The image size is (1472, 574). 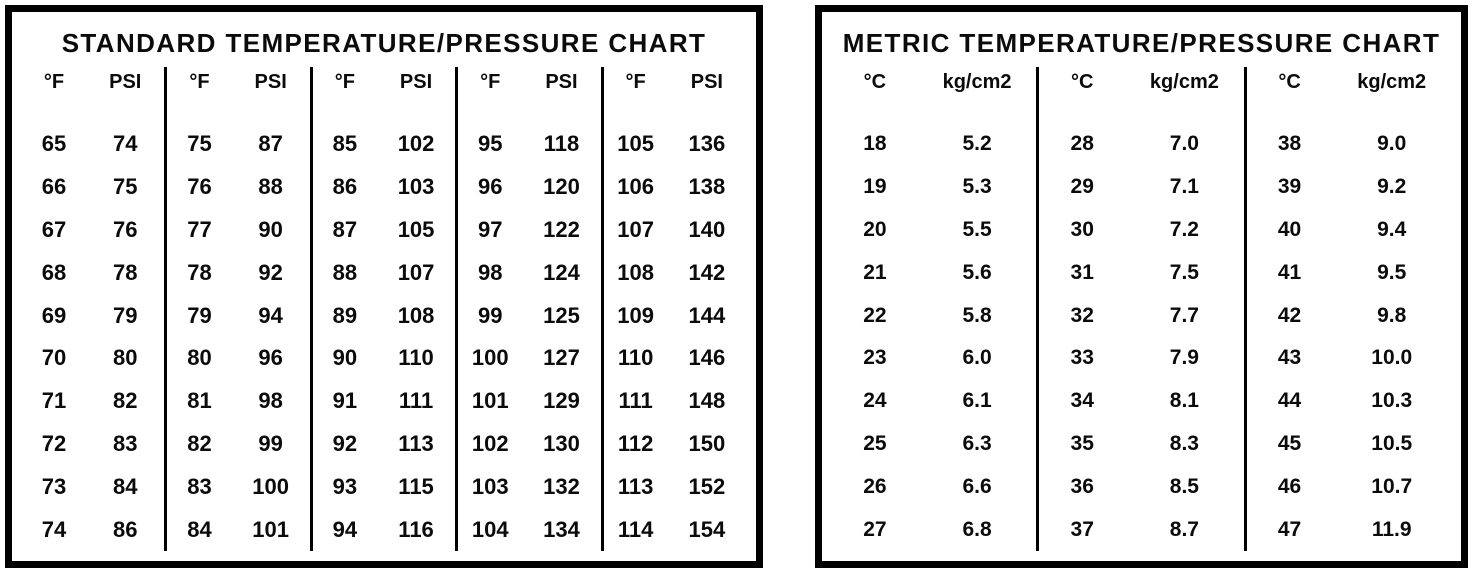 I want to click on data-row: 28 7.0, so click(x=1141, y=144).